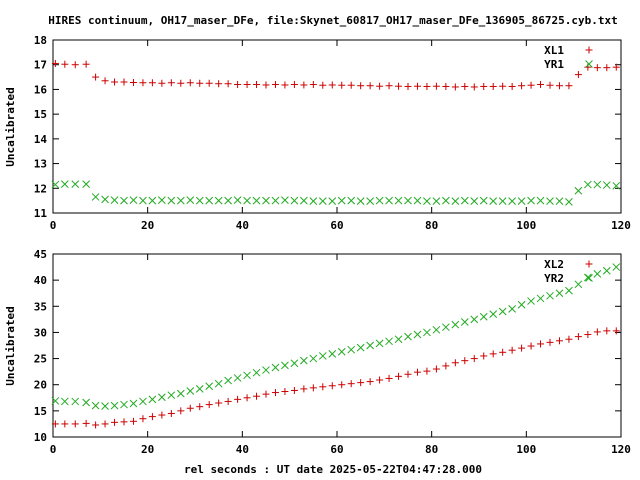  I want to click on bottom-y-tick-label: 15, so click(40, 411).